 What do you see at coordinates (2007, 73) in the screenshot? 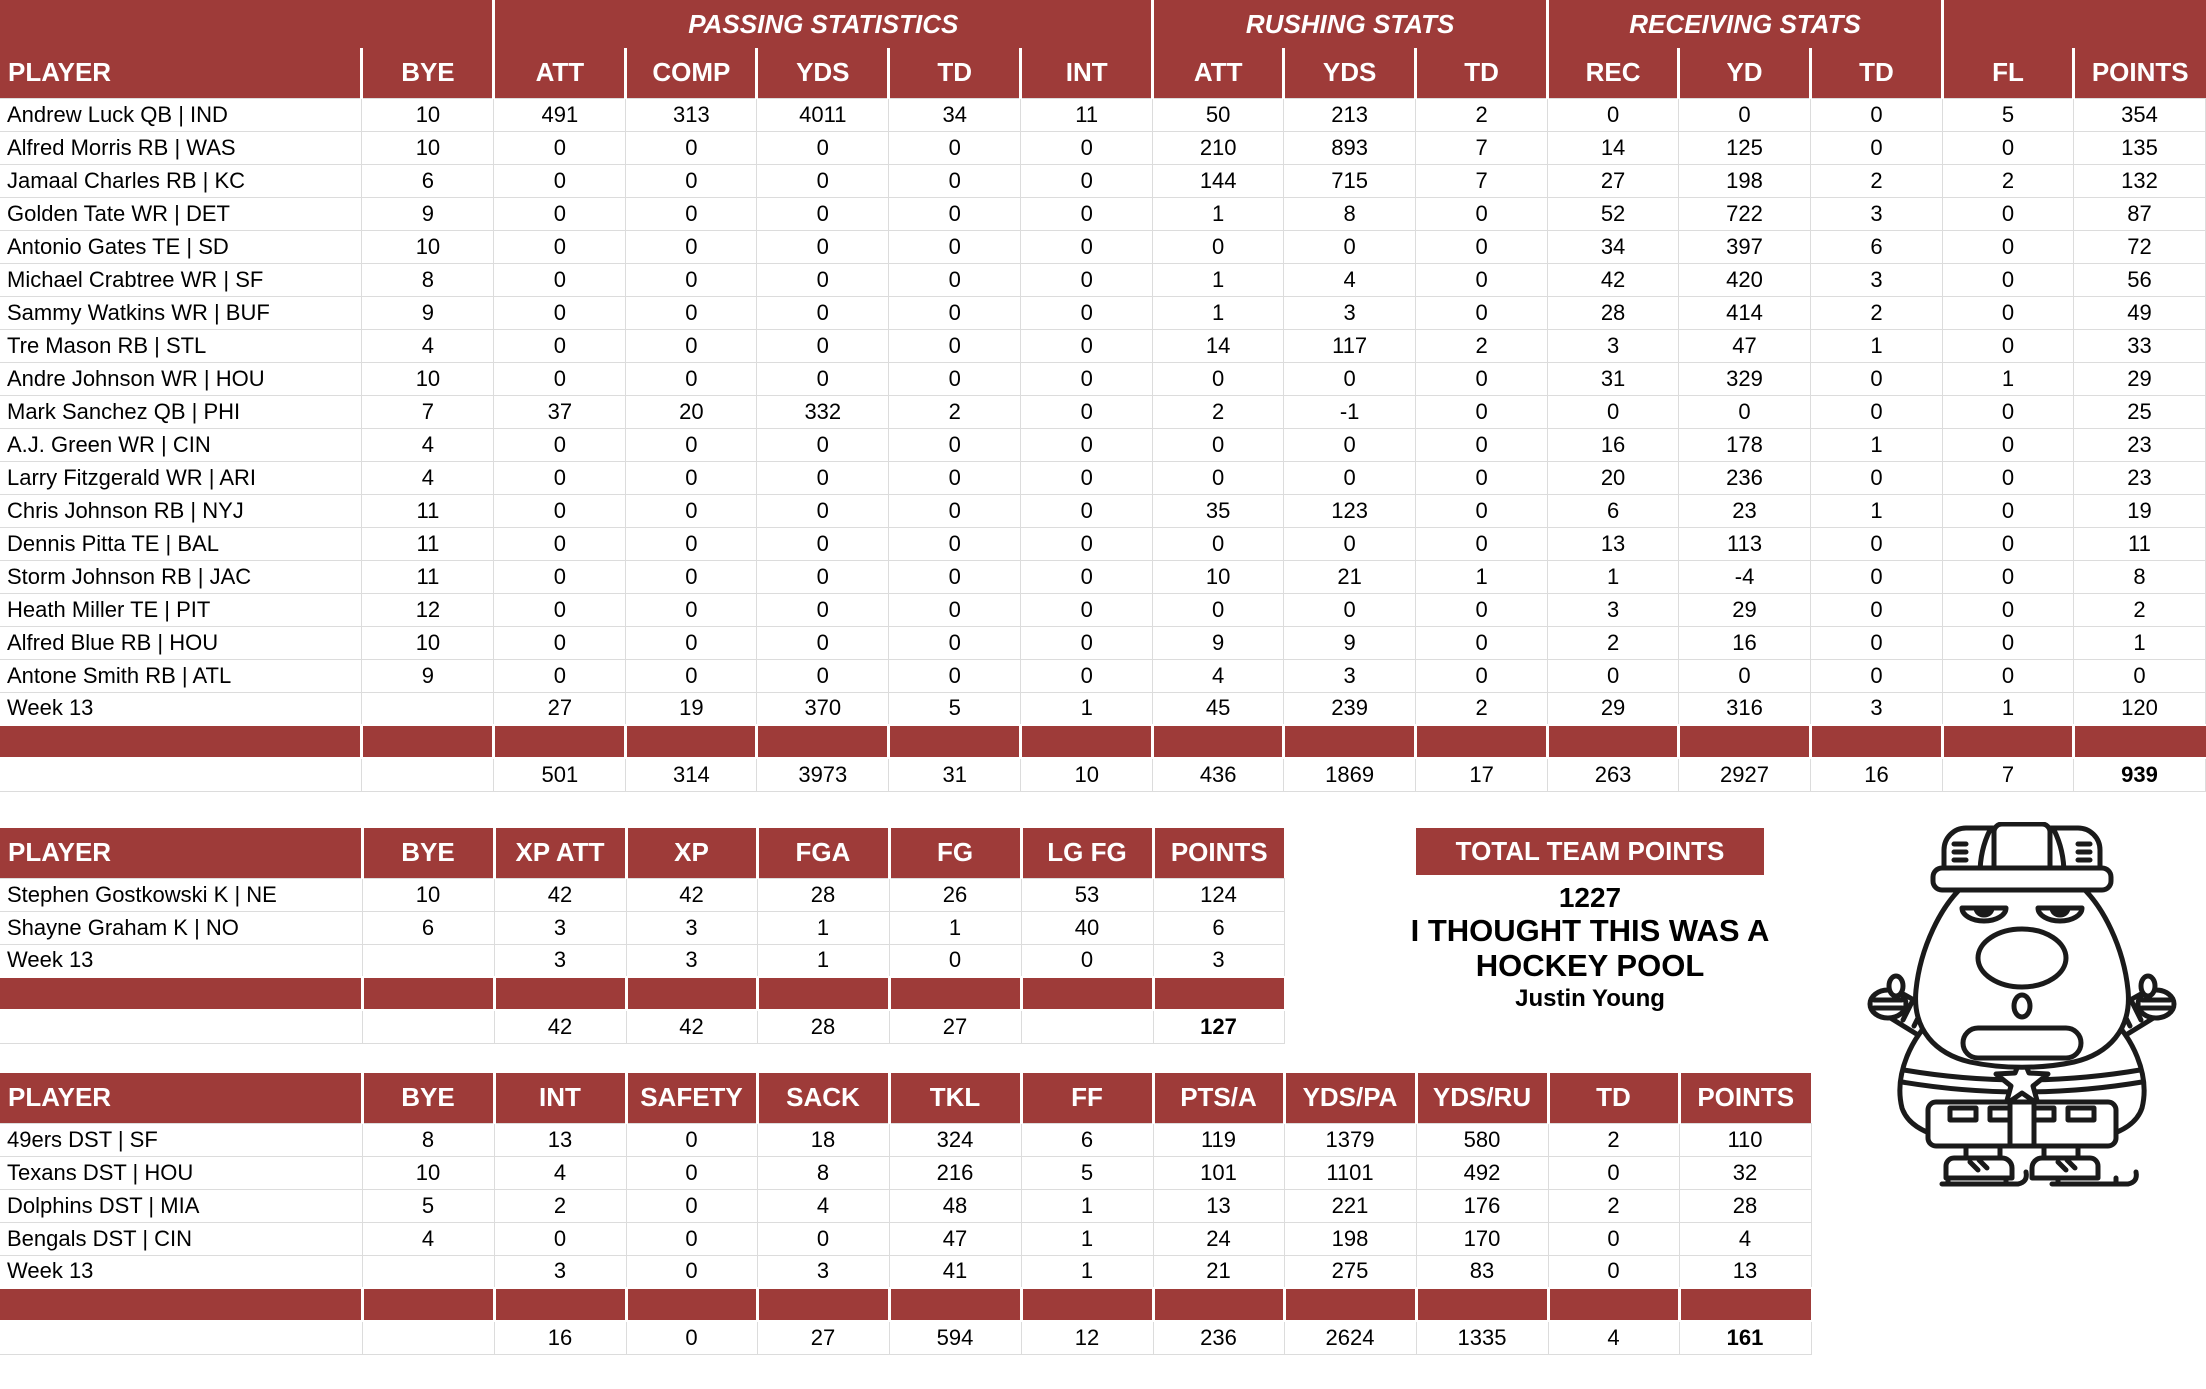
I see `column-header: FL` at bounding box center [2007, 73].